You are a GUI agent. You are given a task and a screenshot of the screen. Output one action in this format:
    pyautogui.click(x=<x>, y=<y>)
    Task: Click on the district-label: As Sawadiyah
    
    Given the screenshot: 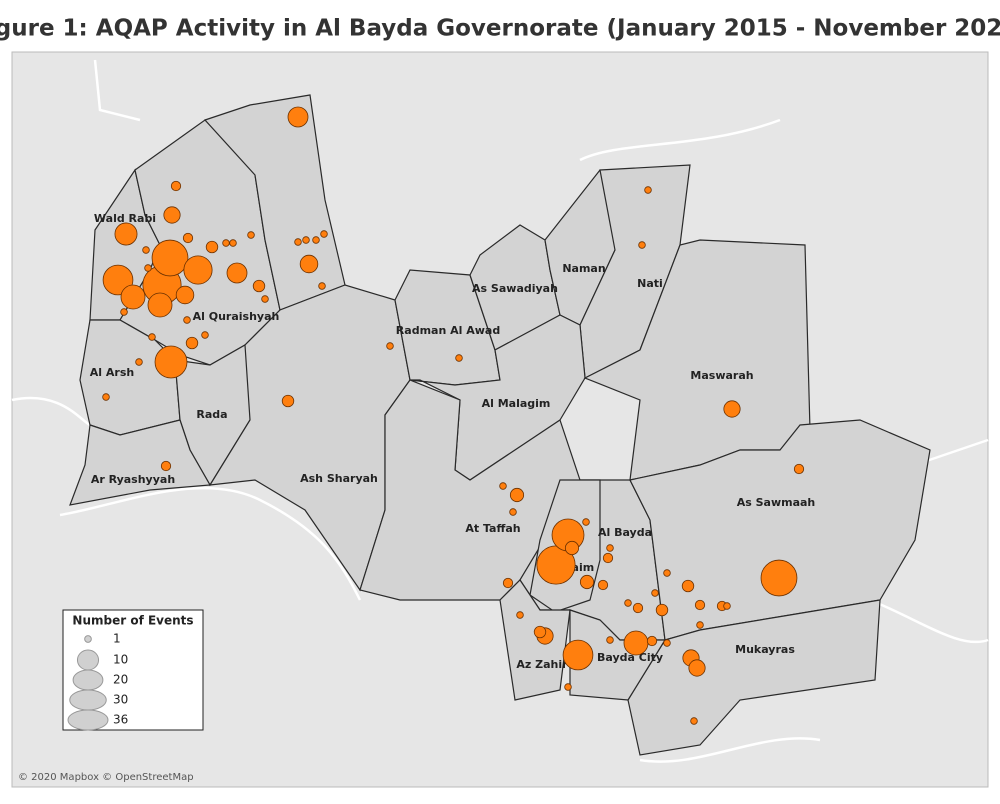 What is the action you would take?
    pyautogui.click(x=515, y=288)
    